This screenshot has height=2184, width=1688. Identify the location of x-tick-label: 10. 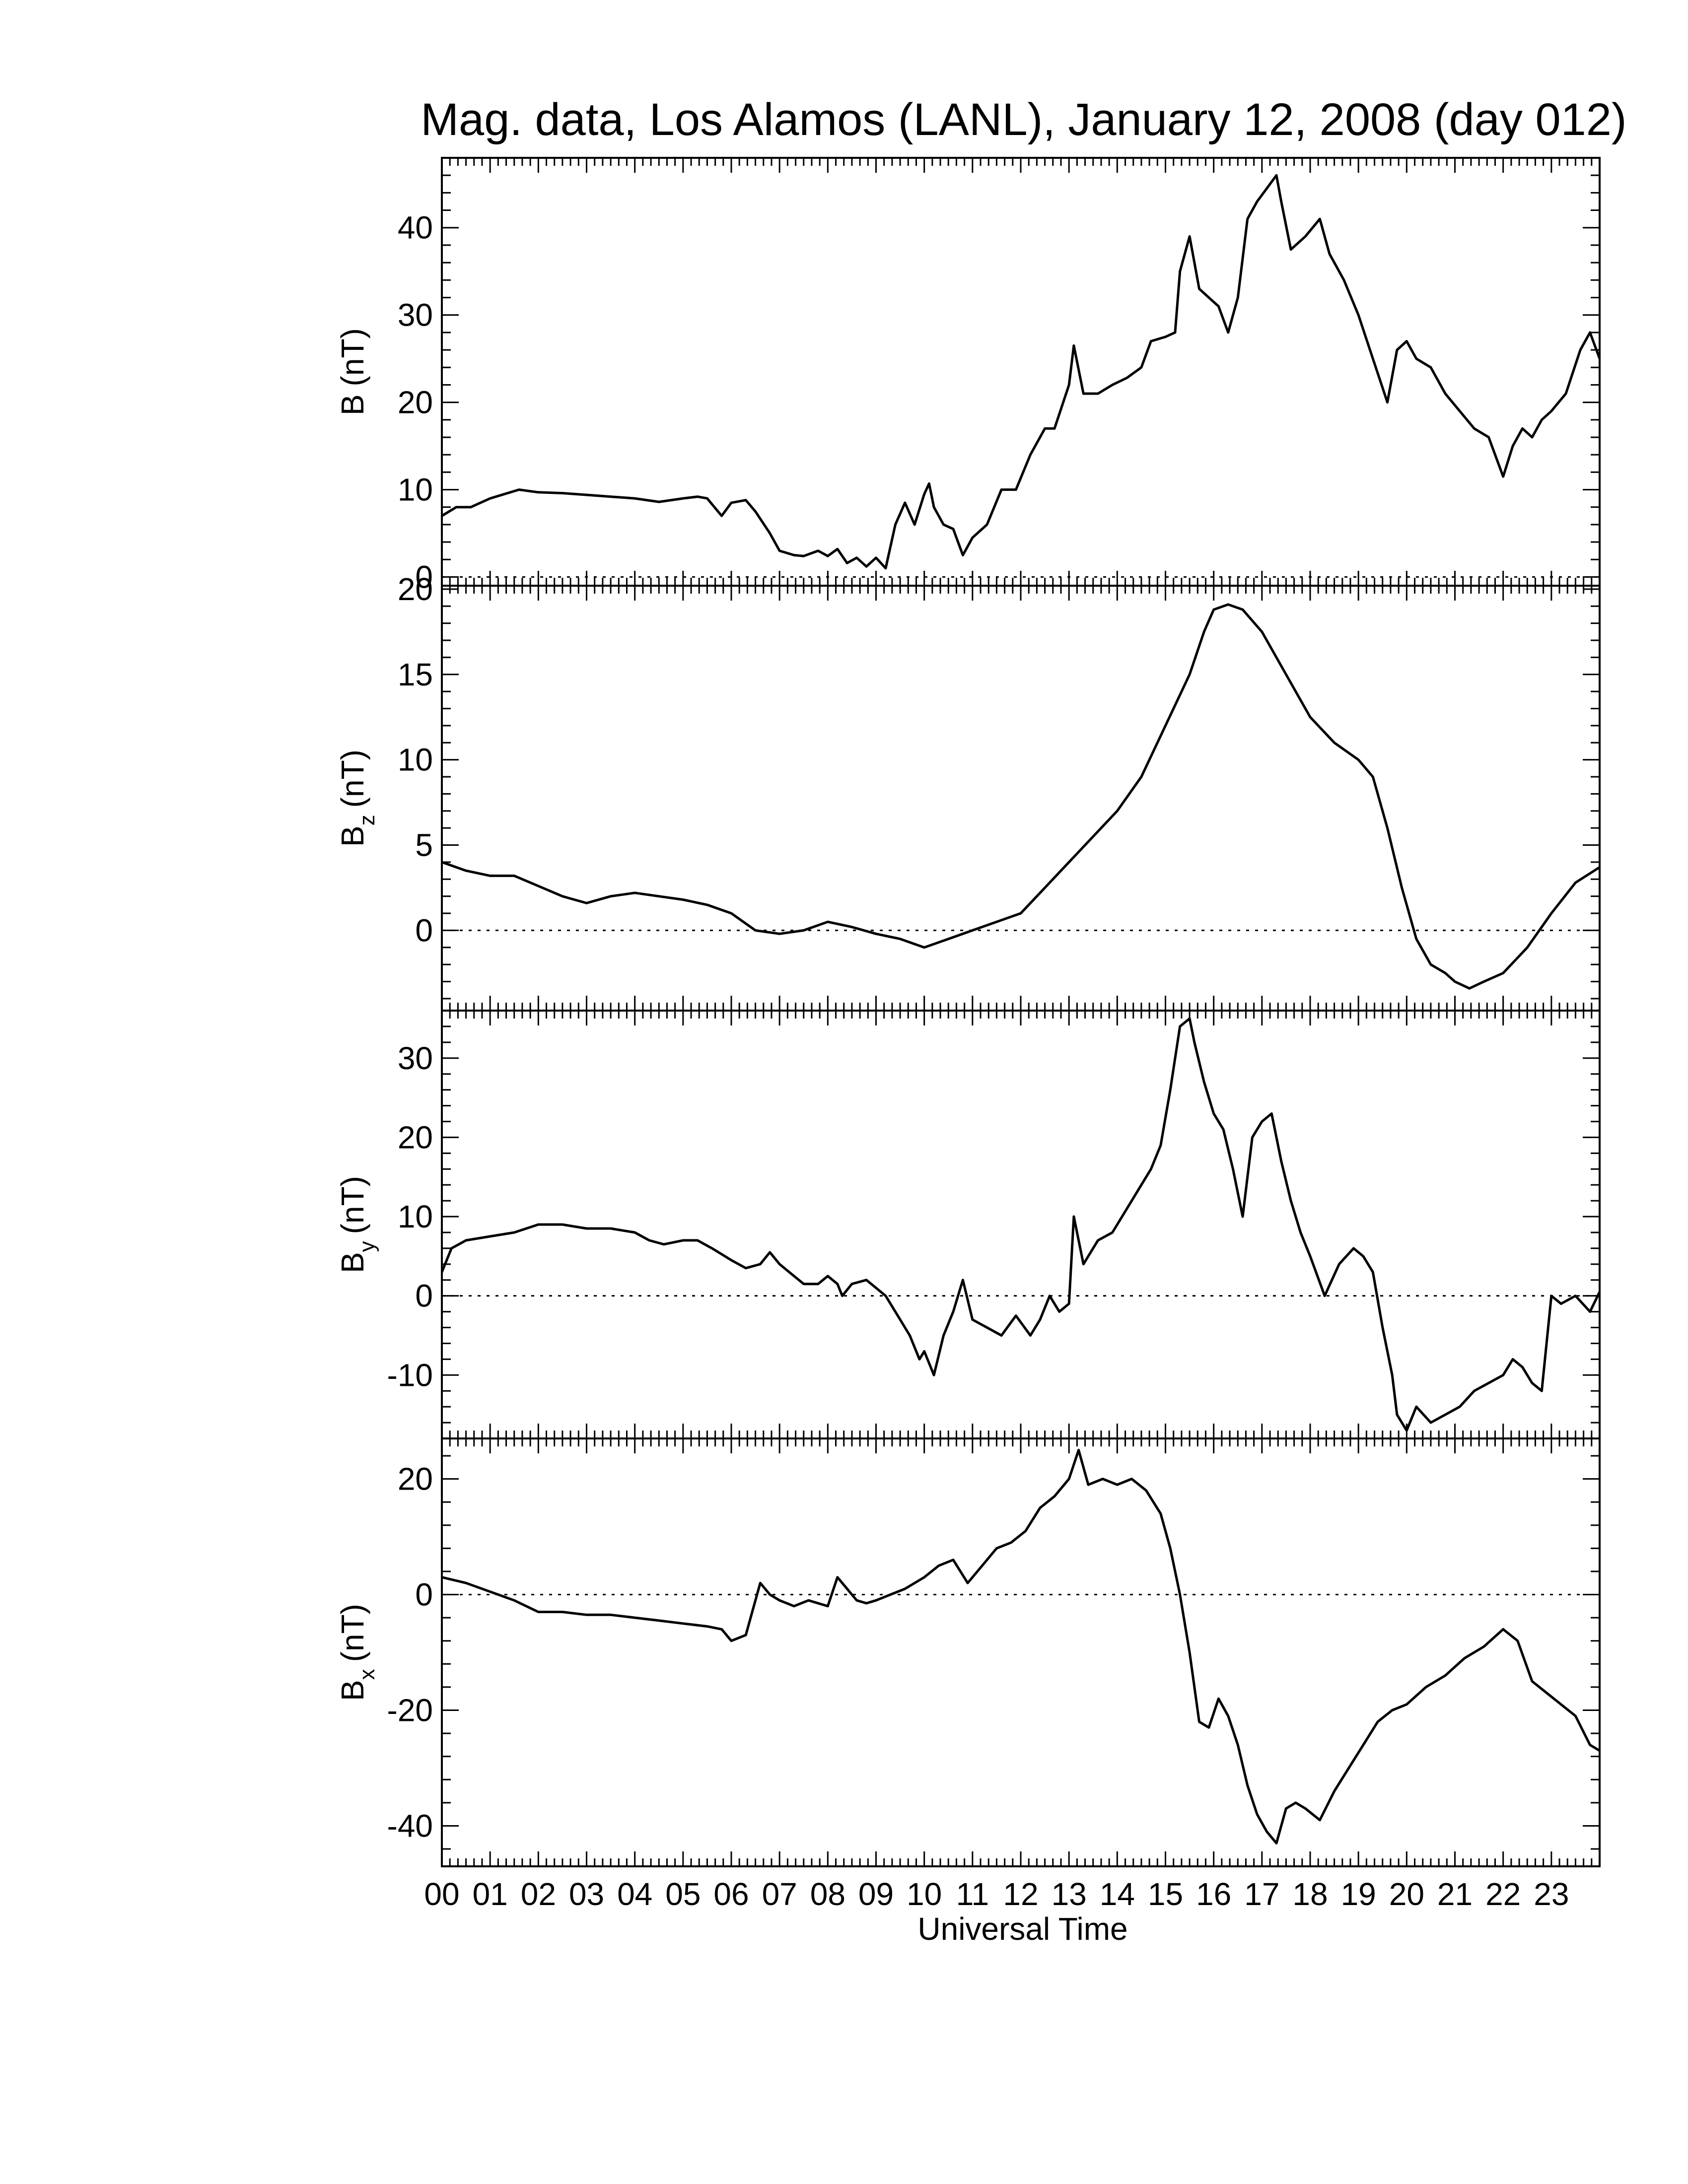
(924, 1894).